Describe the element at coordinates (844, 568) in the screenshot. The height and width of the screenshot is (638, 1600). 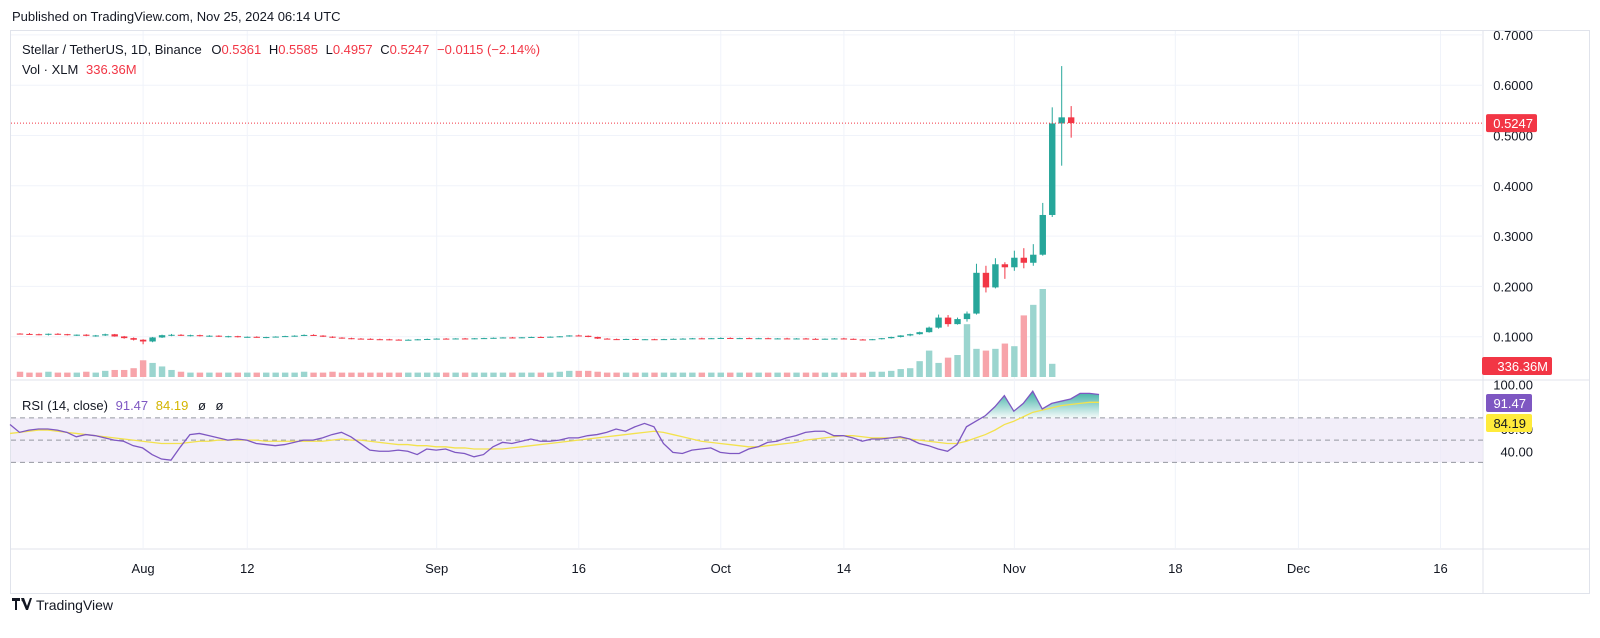
I see `x-tick-label: 14` at that location.